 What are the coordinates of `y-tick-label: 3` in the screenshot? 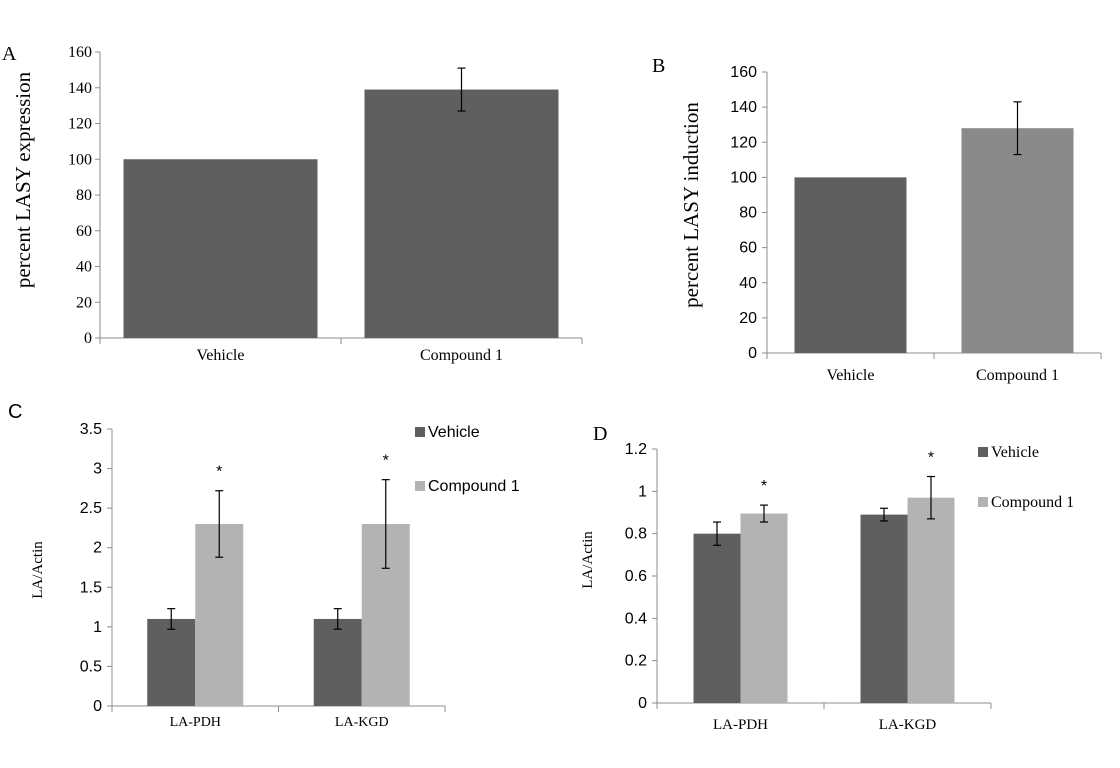 It's located at (97, 469).